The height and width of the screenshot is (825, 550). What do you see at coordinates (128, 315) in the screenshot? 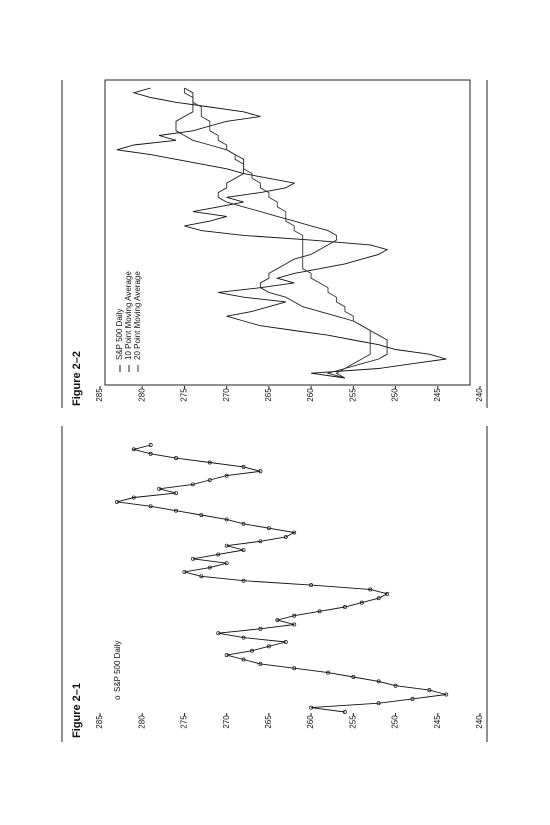
I see `legend-label: 10 Point Moving Average` at bounding box center [128, 315].